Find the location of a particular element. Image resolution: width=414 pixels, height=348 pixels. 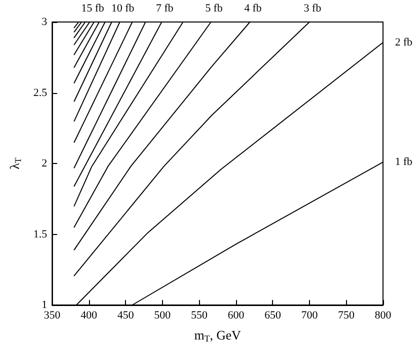

series-label: 2 fb is located at coordinates (404, 42).